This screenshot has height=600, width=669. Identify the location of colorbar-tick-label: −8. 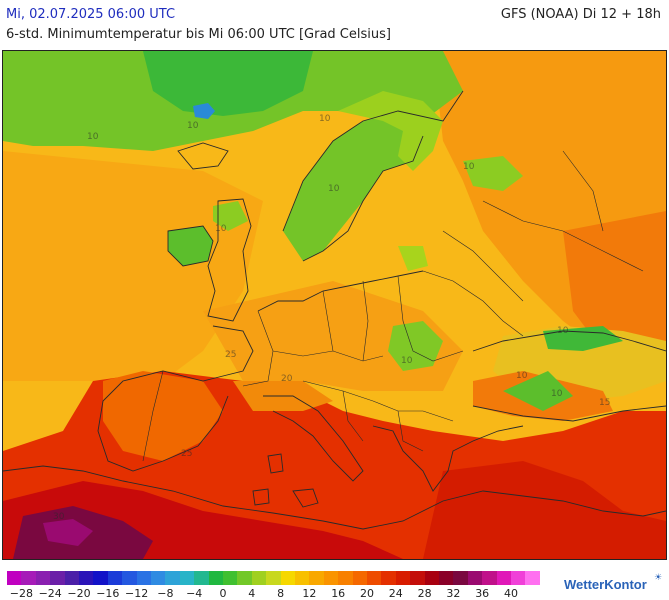
(165, 593).